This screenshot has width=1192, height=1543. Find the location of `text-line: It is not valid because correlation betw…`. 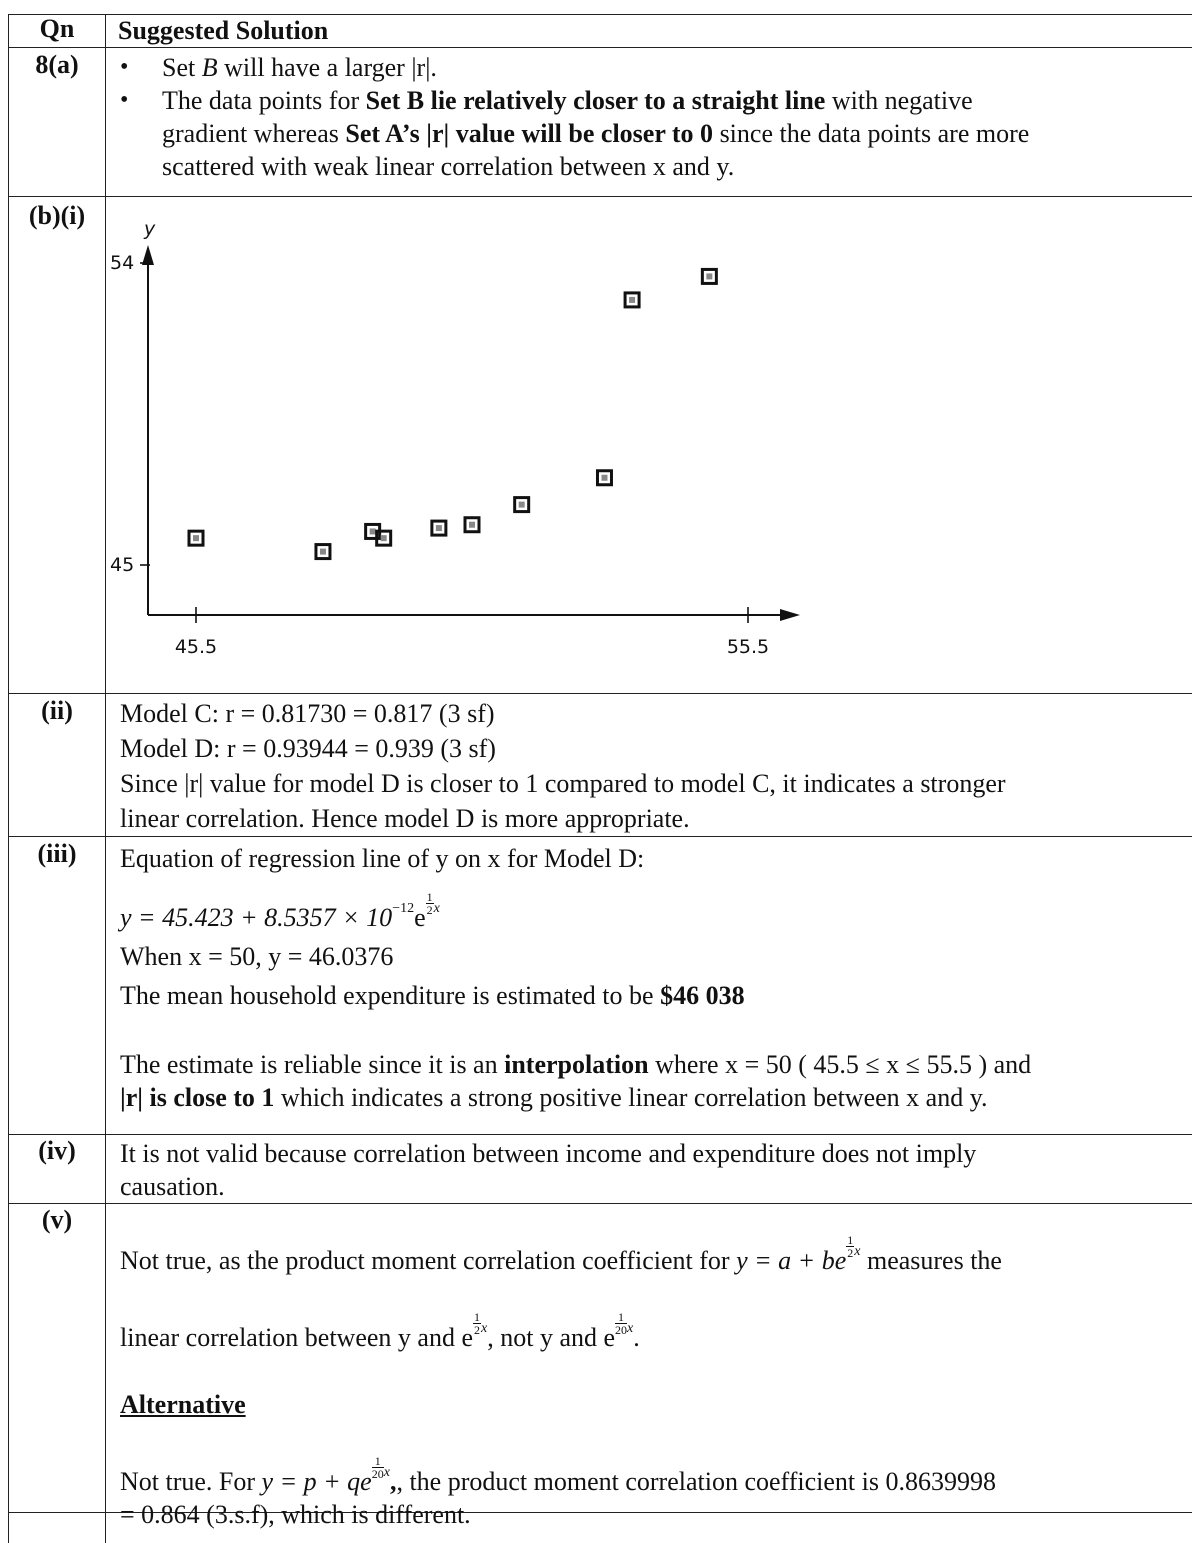

text-line: It is not valid because correlation betw… is located at coordinates (548, 1153).